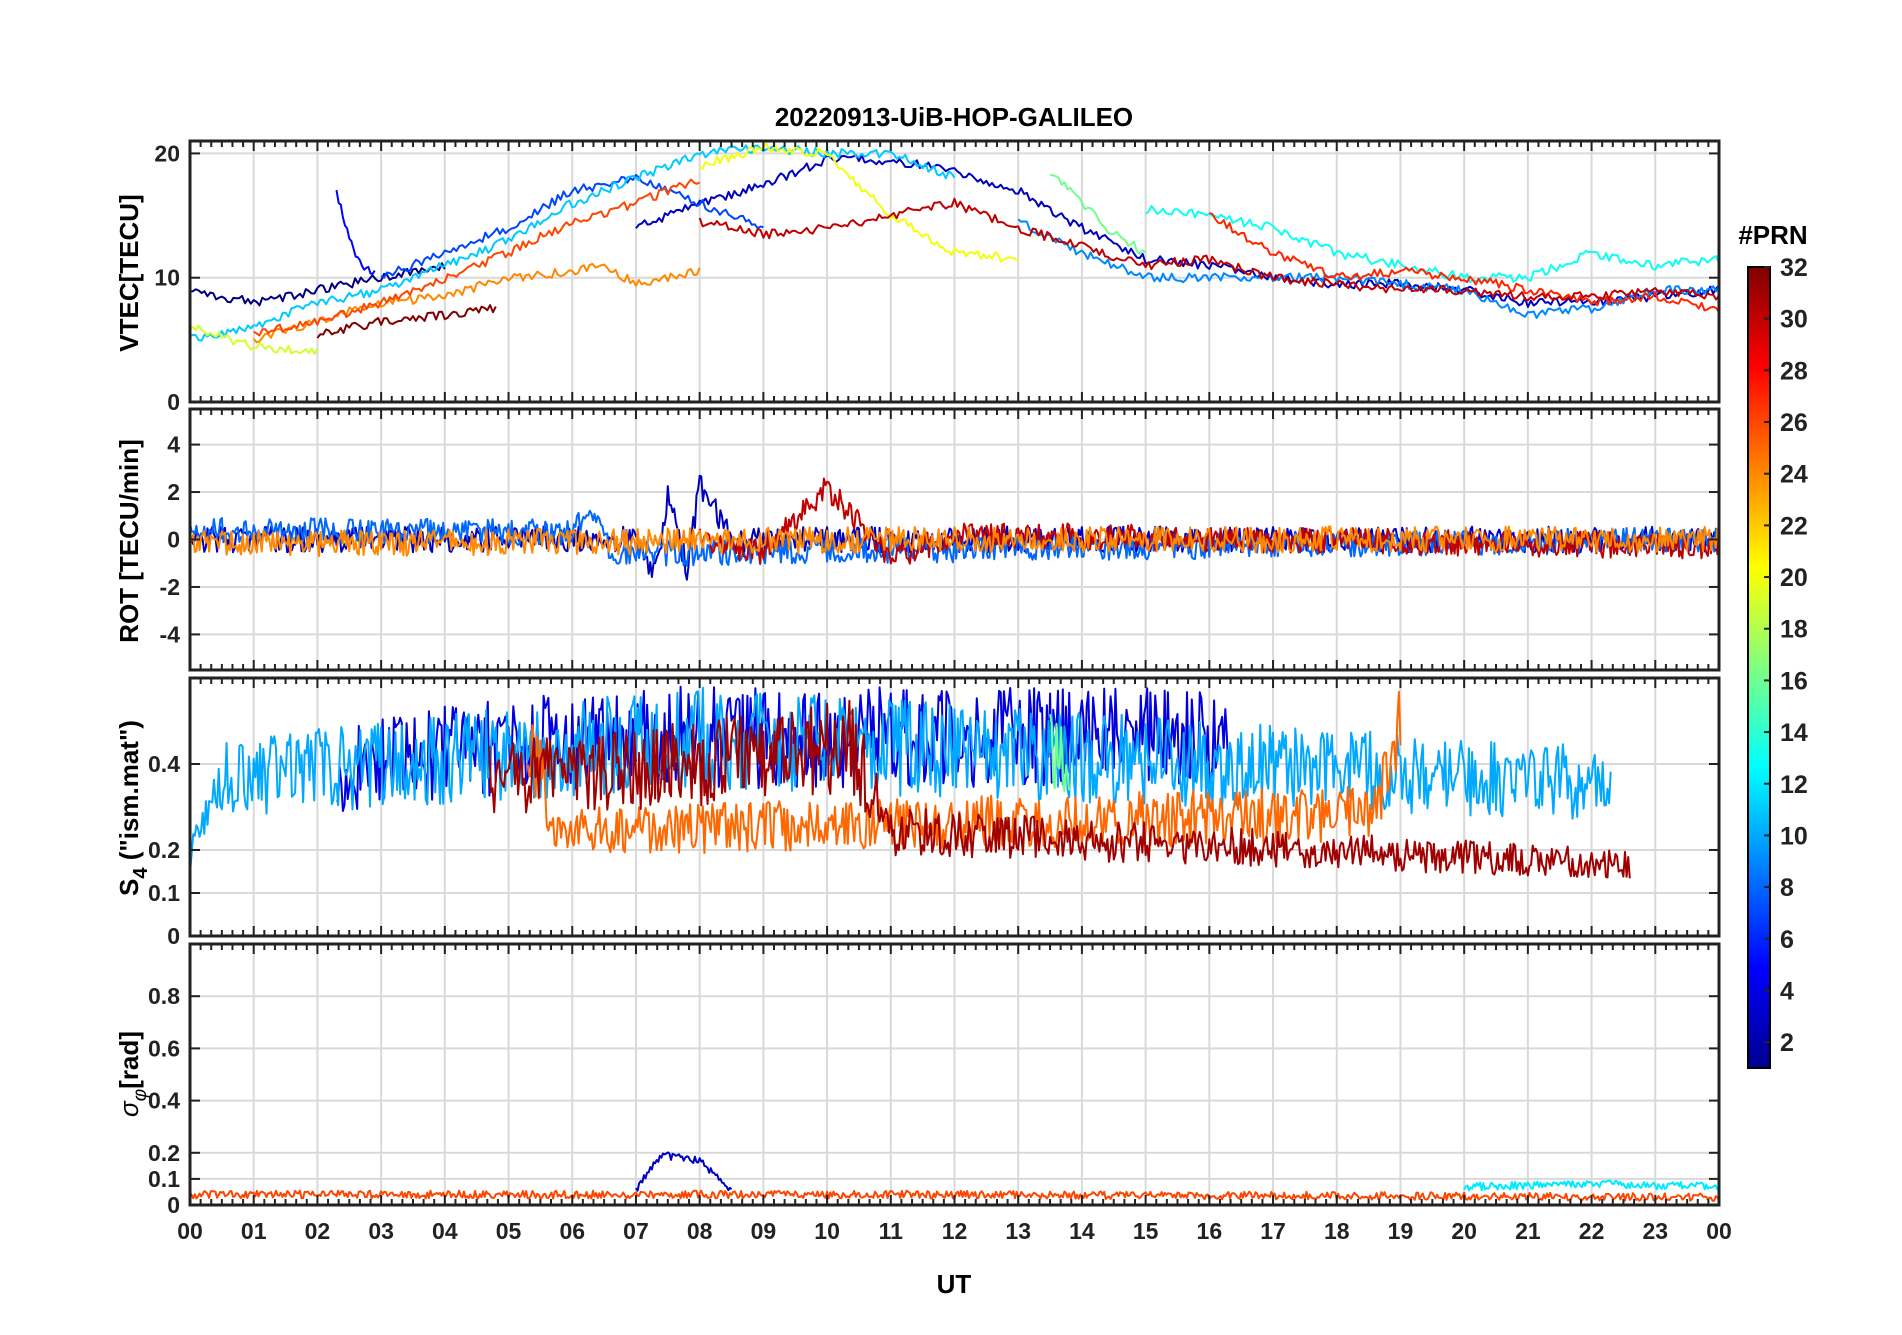 The image size is (1902, 1335). What do you see at coordinates (173, 936) in the screenshot?
I see `ytick-label-s4-0: 0` at bounding box center [173, 936].